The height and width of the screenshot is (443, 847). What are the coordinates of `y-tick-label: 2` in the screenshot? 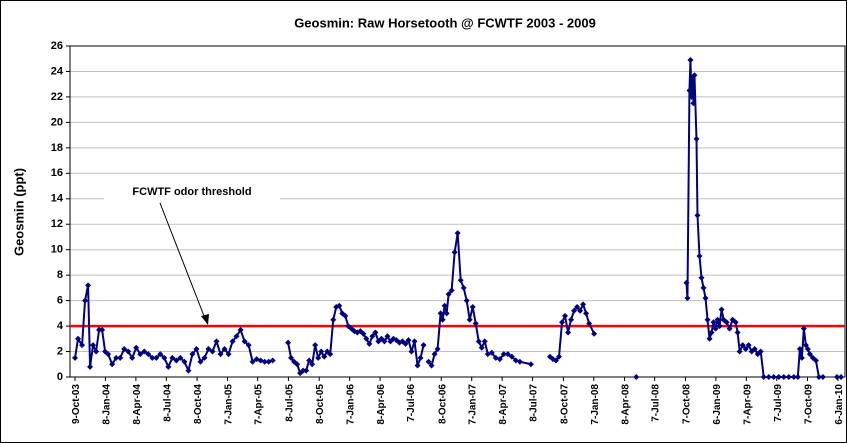 It's located at (60, 351).